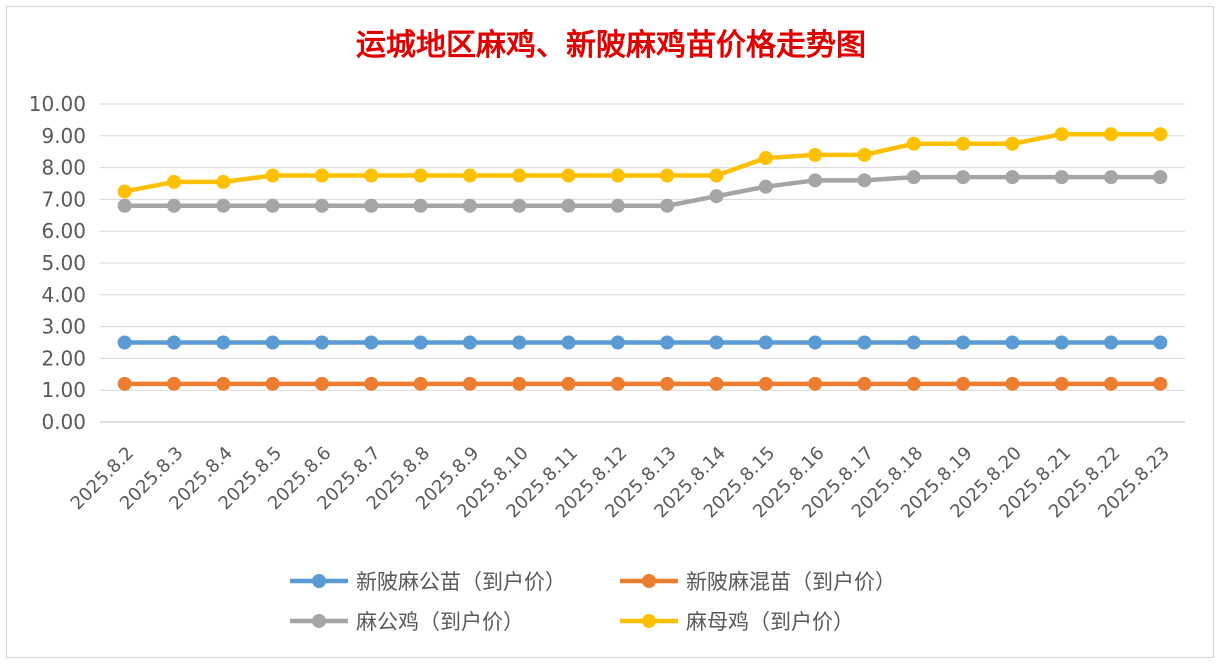 Image resolution: width=1223 pixels, height=666 pixels. I want to click on legend-label: 麻公鸡（到户价）, so click(440, 622).